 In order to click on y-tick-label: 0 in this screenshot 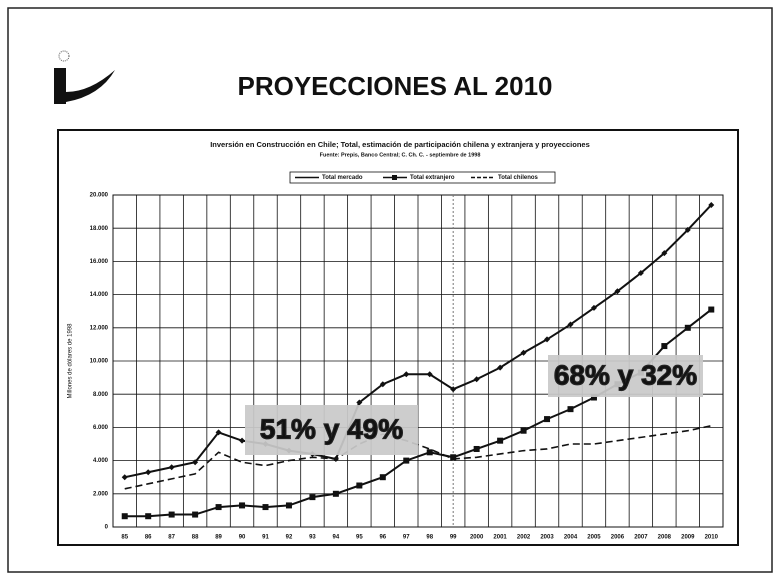, I will do `click(107, 528)`.